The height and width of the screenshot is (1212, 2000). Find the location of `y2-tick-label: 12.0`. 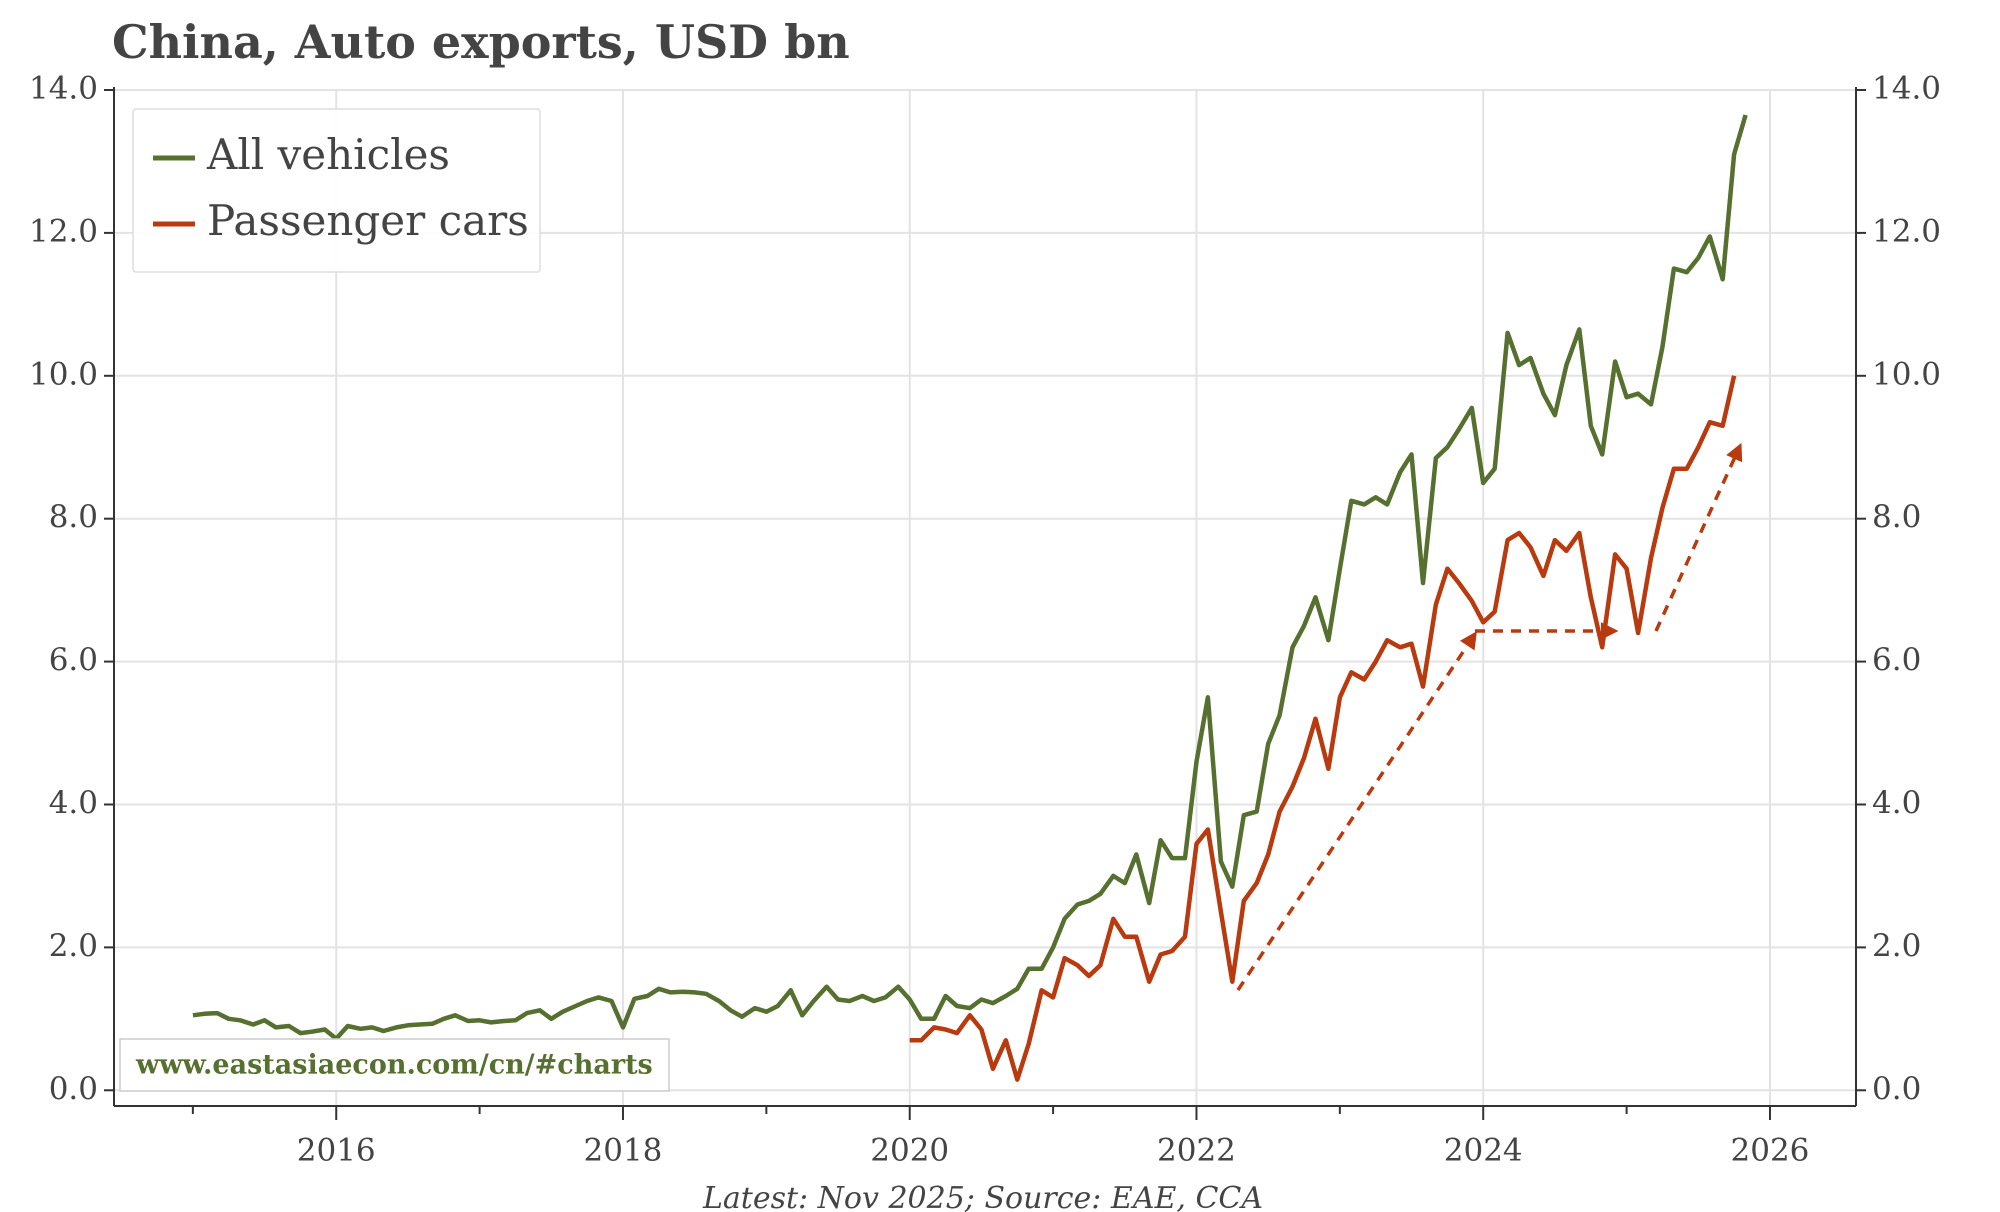

y2-tick-label: 12.0 is located at coordinates (1906, 231).